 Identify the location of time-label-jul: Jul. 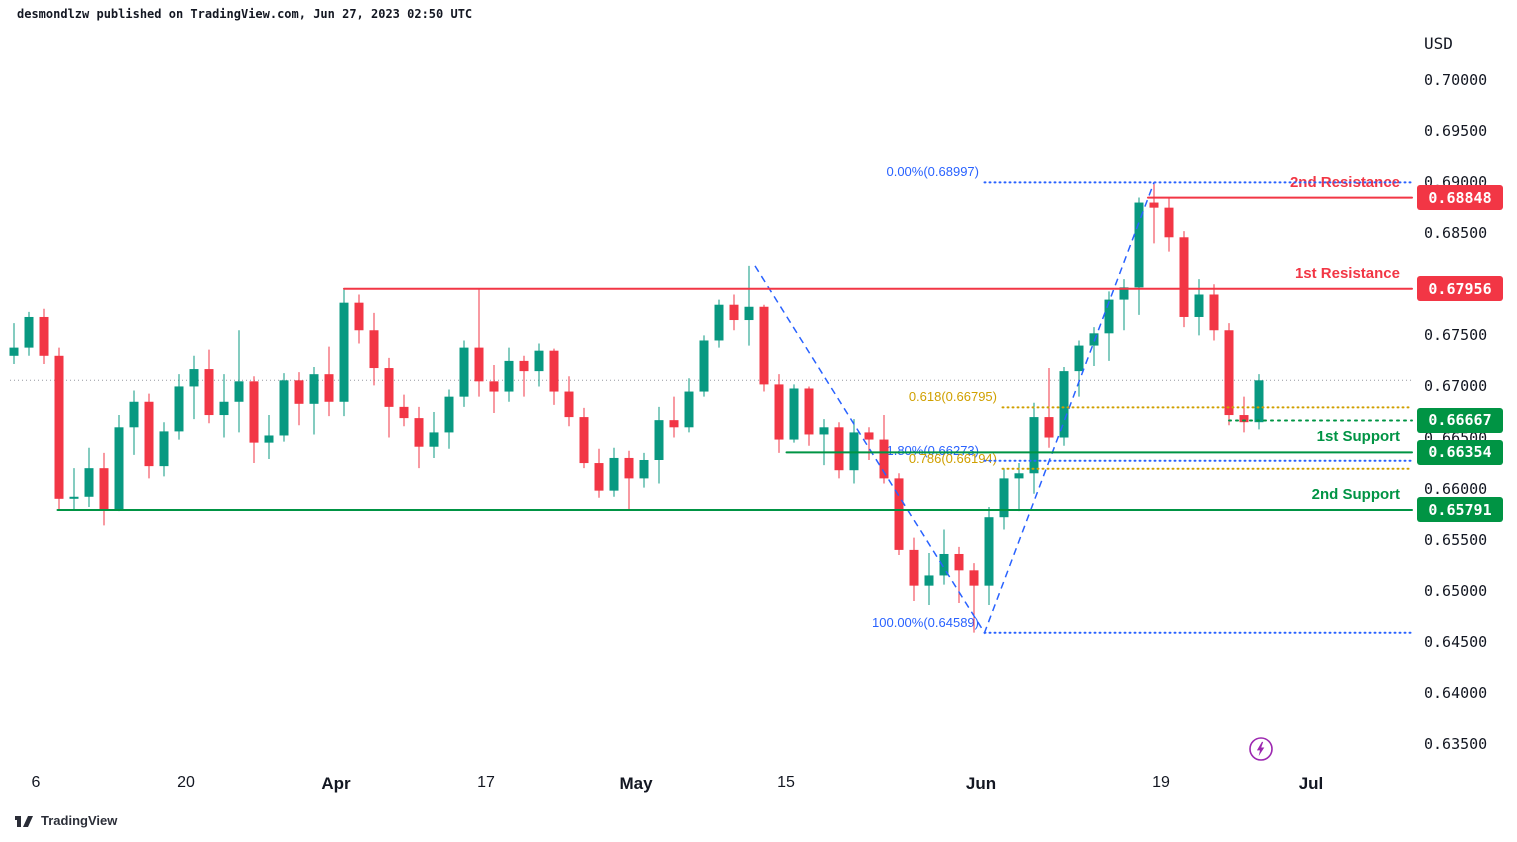
(1311, 783).